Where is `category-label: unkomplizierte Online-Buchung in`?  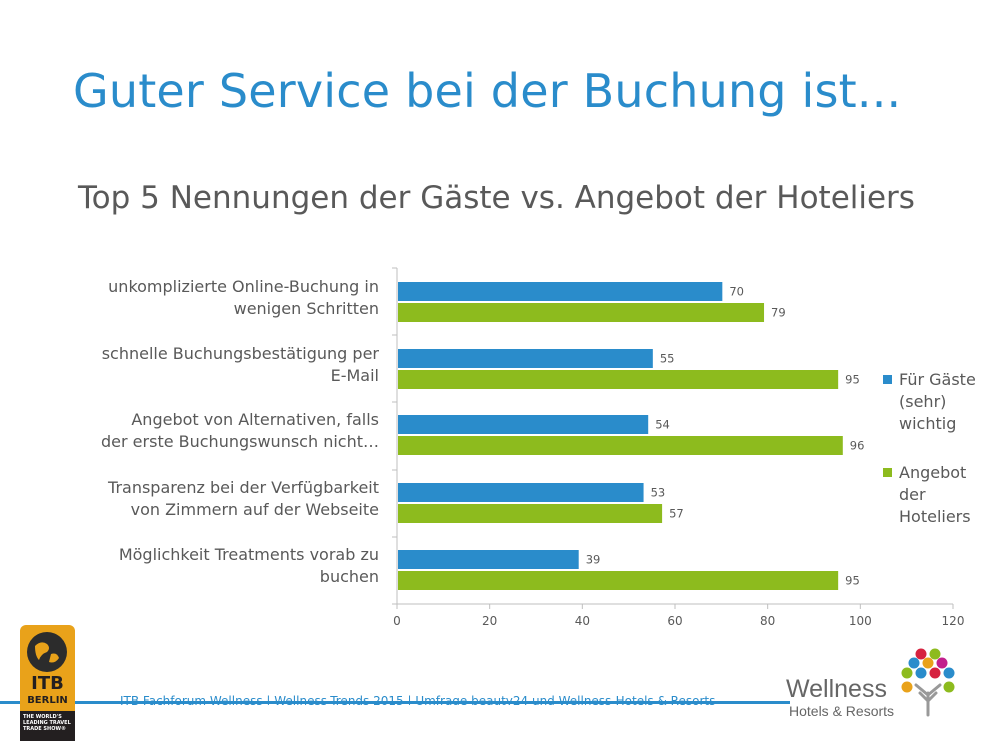
category-label: unkomplizierte Online-Buchung in is located at coordinates (243, 286).